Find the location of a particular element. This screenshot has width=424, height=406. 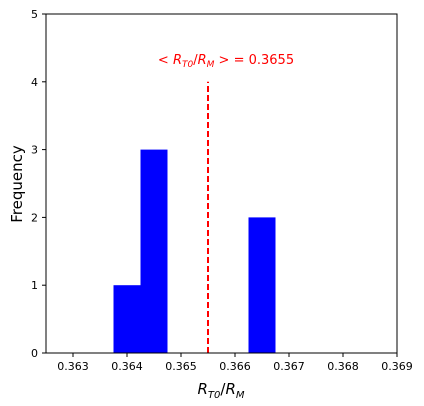

x-tick-label: 0.369 is located at coordinates (397, 366).